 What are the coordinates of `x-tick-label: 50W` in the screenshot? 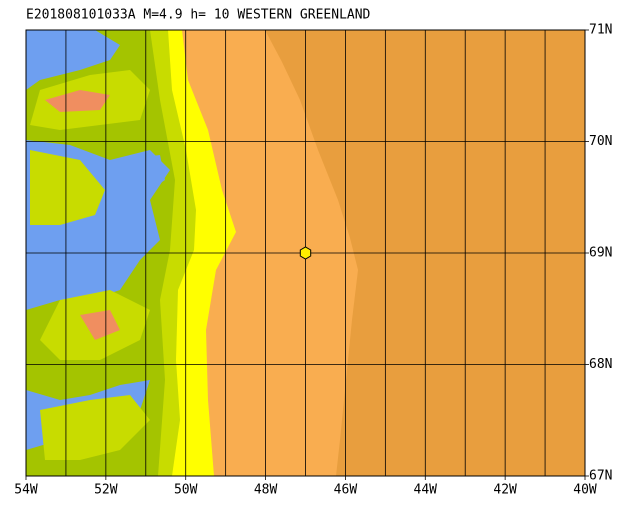 It's located at (186, 490).